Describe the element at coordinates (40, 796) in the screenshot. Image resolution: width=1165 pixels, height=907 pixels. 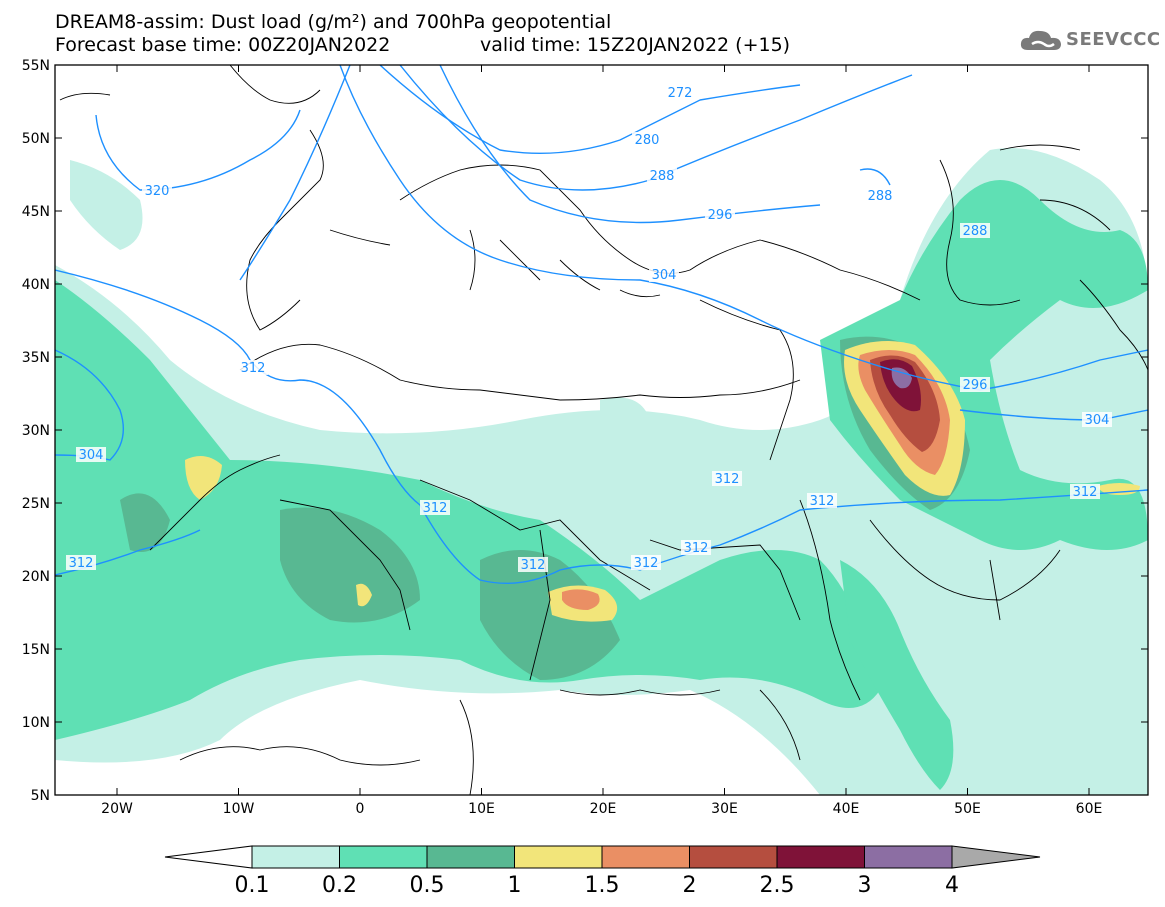
I see `lat-label: 5N` at that location.